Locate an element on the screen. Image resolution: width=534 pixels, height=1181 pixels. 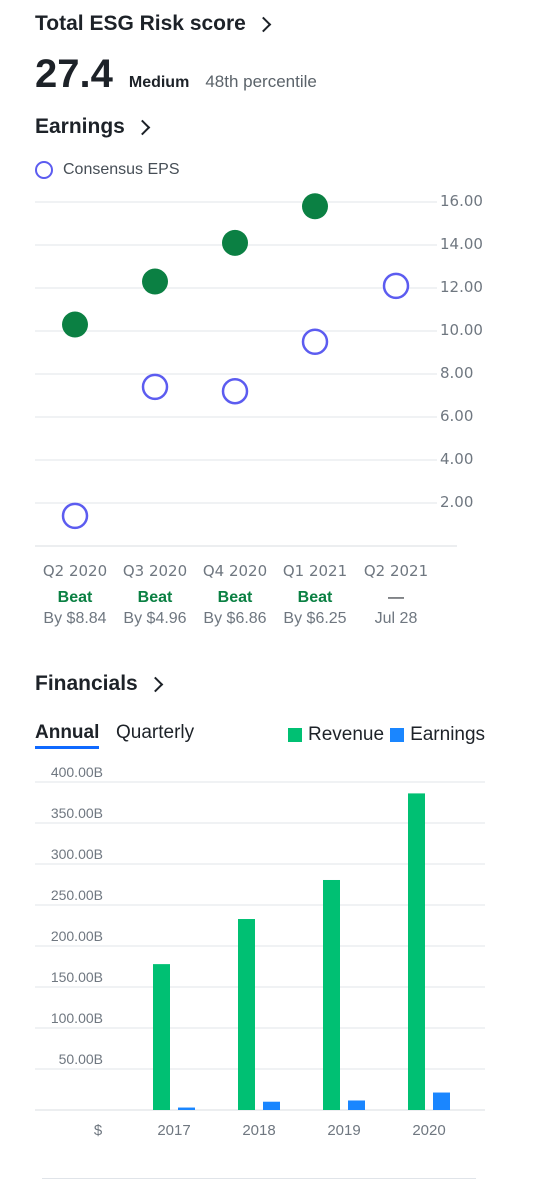
earnings-title: Earnings is located at coordinates (80, 126).